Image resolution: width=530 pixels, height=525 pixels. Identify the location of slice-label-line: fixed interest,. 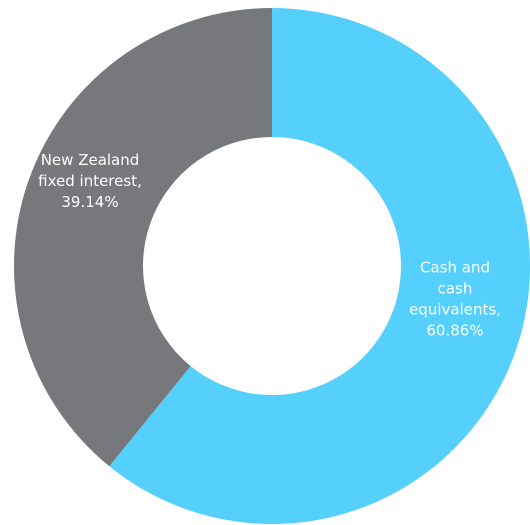
(90, 181).